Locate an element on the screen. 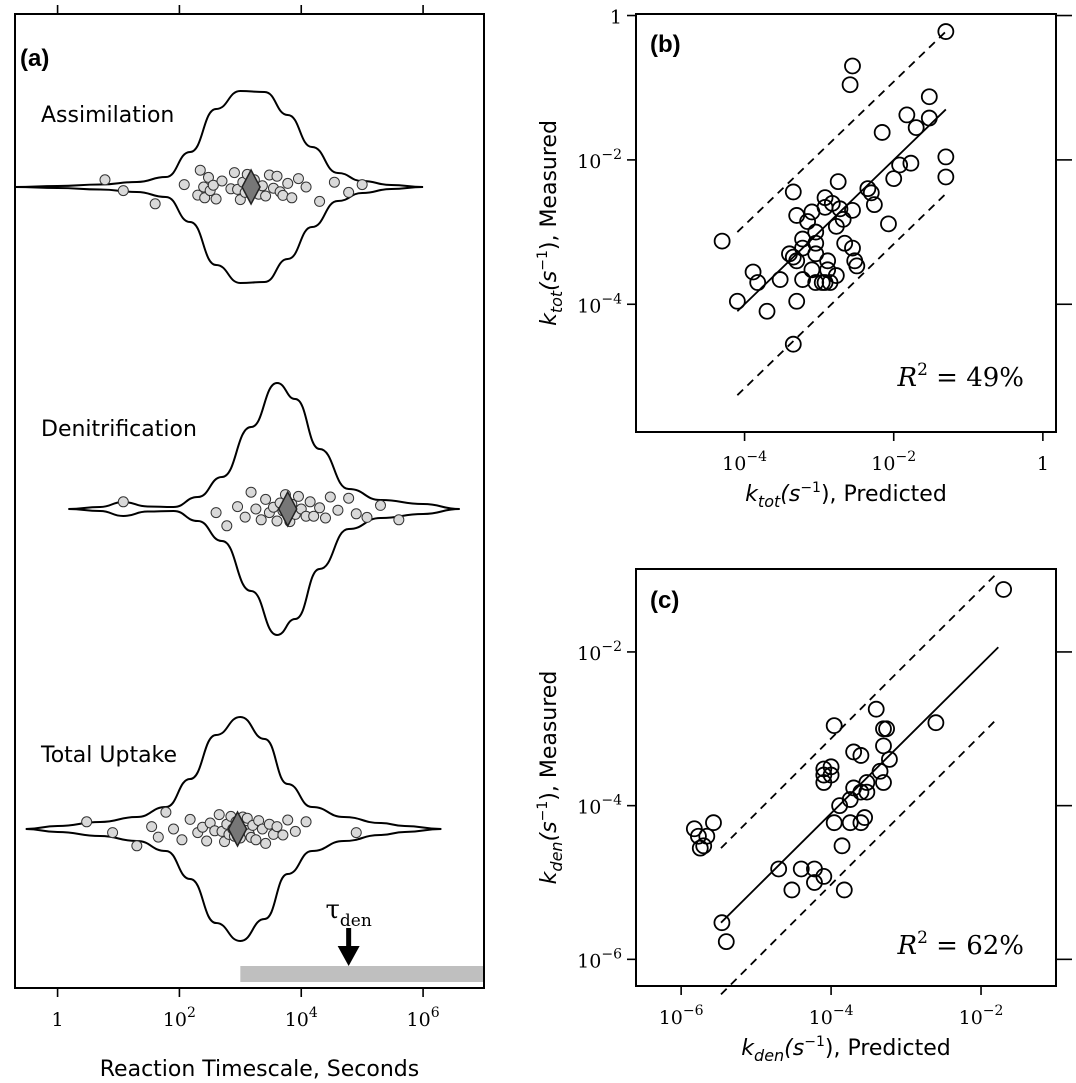 The height and width of the screenshot is (1083, 1076). tick-label: 1 is located at coordinates (58, 1020).